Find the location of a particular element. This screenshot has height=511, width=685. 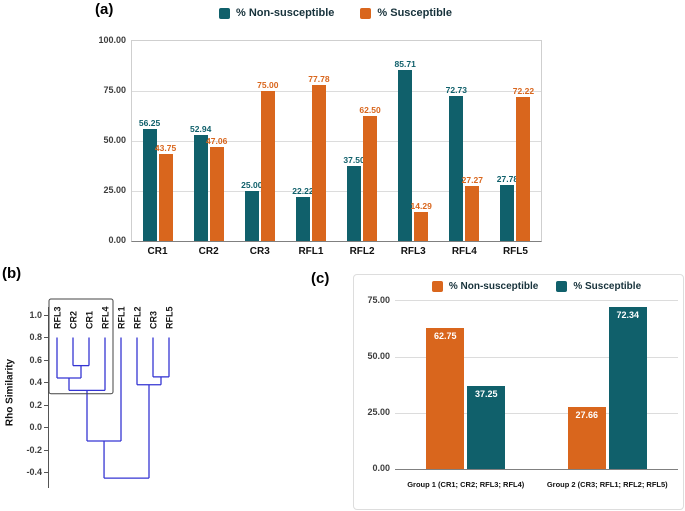

panel-b-label: (b) is located at coordinates (12, 273).